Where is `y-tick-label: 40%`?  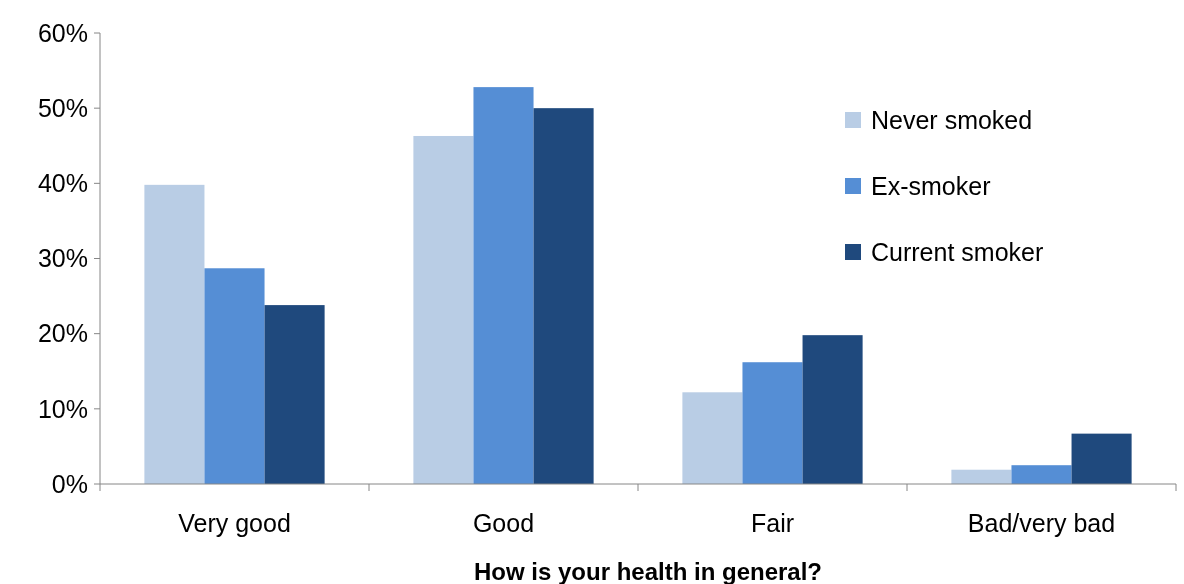
y-tick-label: 40% is located at coordinates (62, 183).